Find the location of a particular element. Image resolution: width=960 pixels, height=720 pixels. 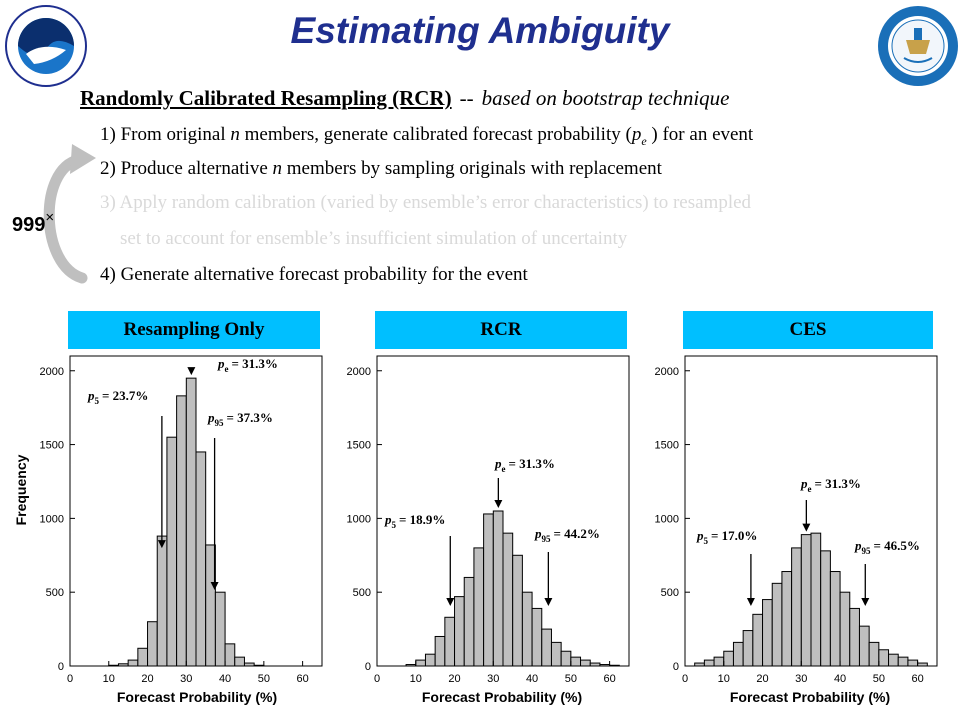

noaa-logo is located at coordinates (46, 46).